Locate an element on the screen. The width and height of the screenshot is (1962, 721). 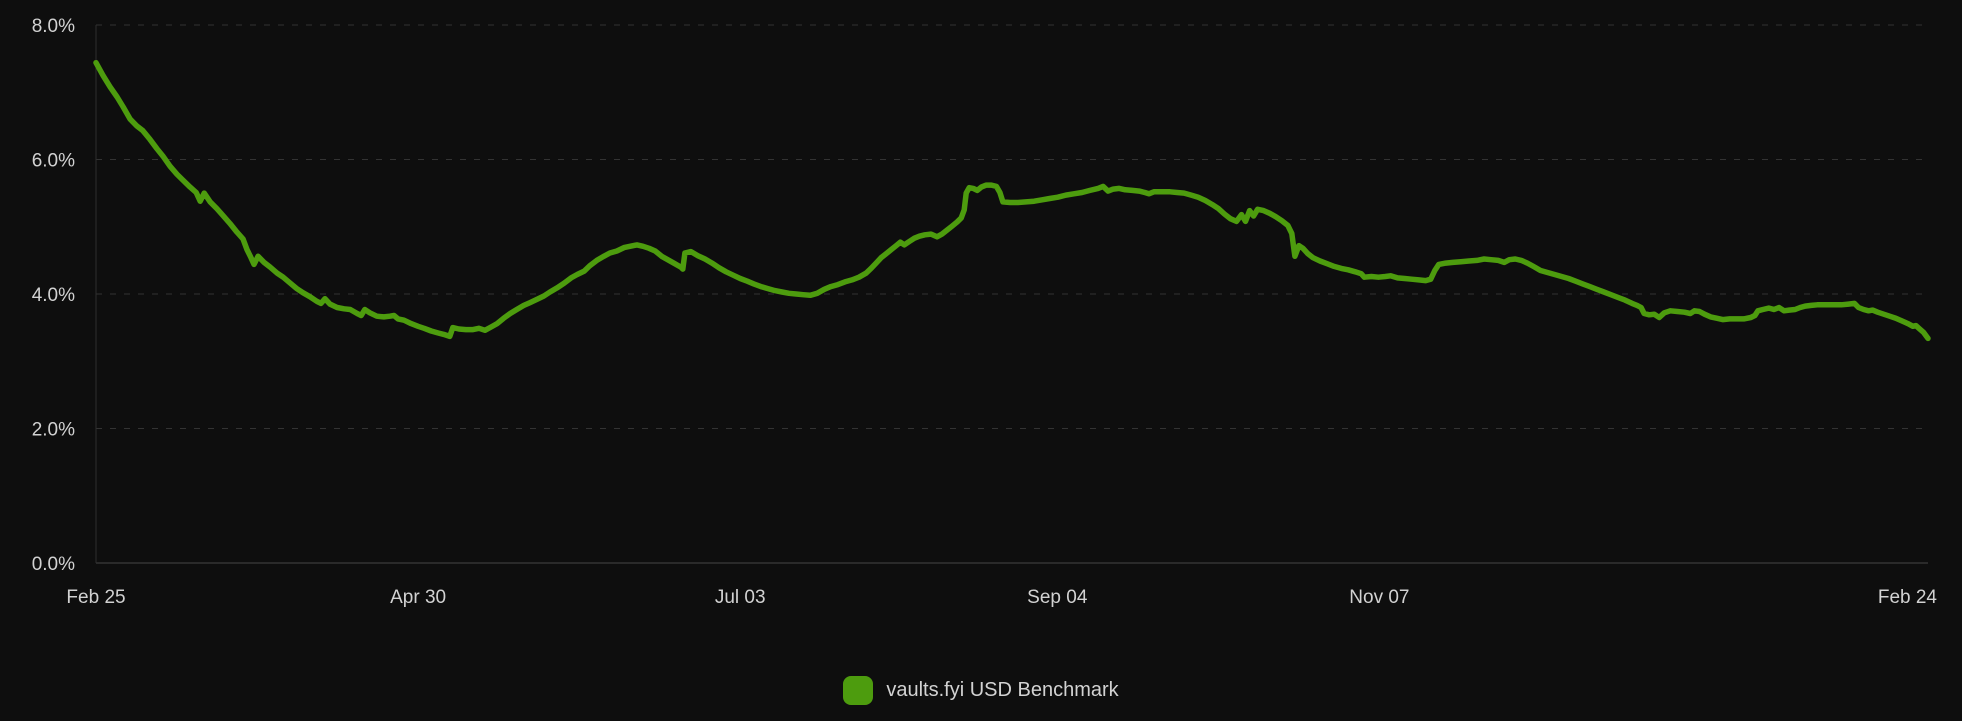
y-tick-label: 2.0% is located at coordinates (53, 430).